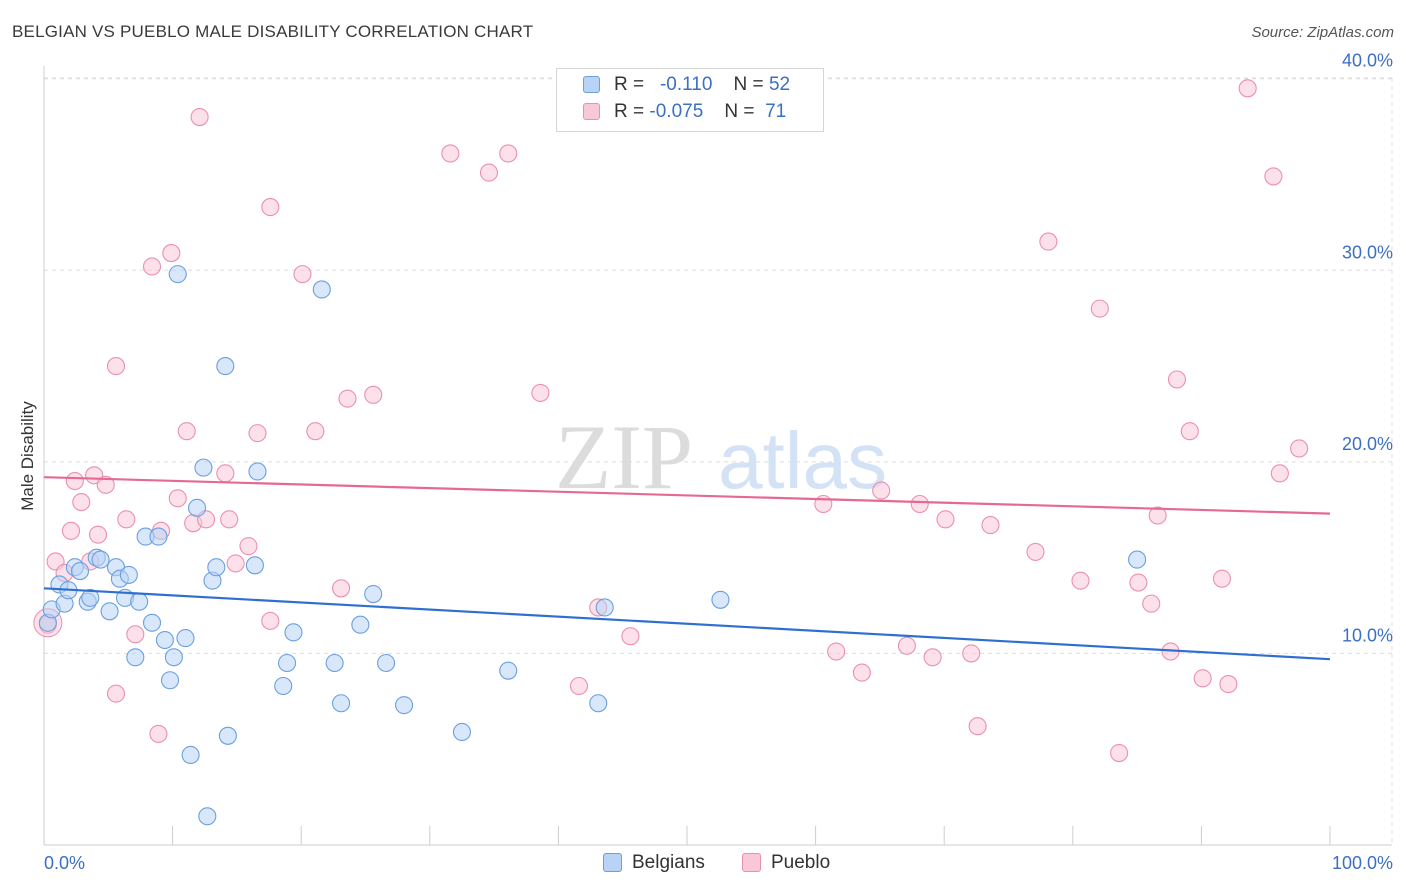  Describe the element at coordinates (751, 863) in the screenshot. I see `bottom-legend-swatch-pueblo` at that location.